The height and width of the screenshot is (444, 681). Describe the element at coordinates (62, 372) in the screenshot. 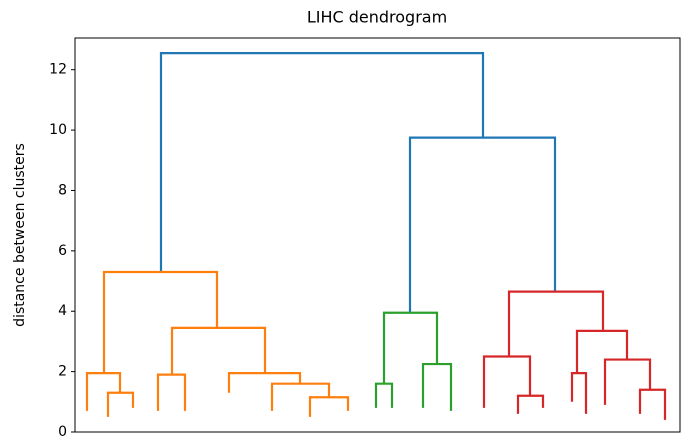

I see `y-tick-label: 2` at that location.